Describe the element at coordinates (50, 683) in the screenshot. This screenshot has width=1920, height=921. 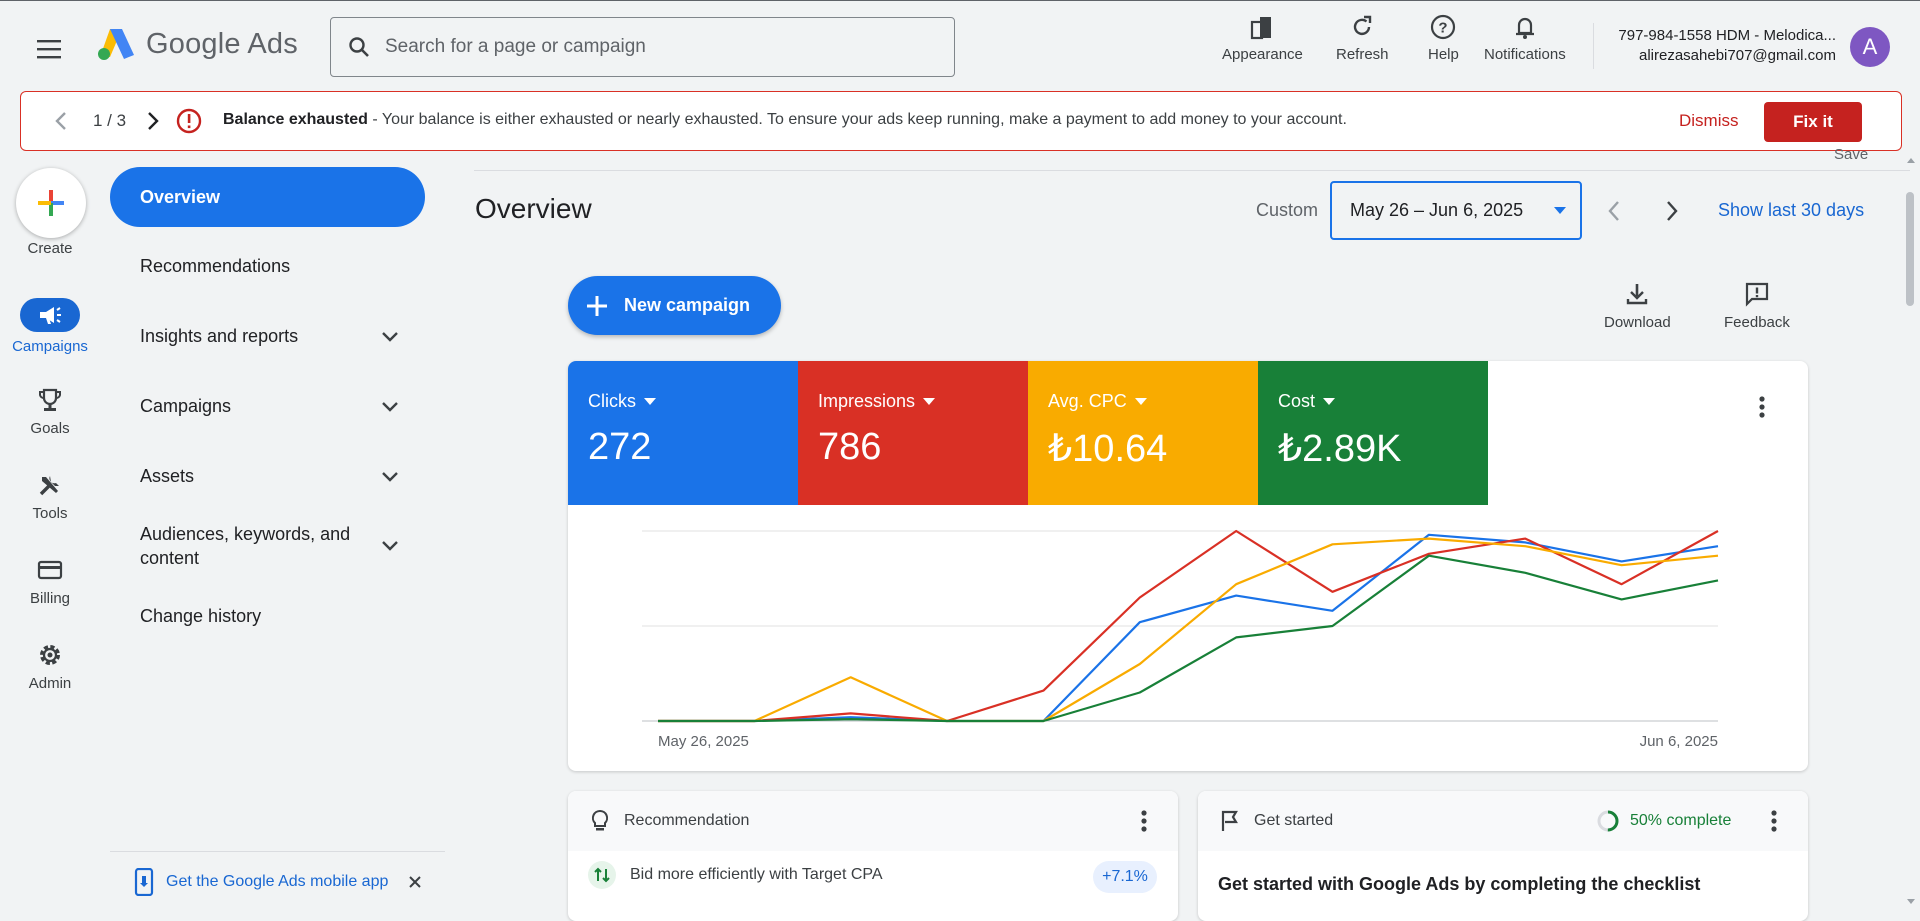
I see `rail-label-admin: Admin` at that location.